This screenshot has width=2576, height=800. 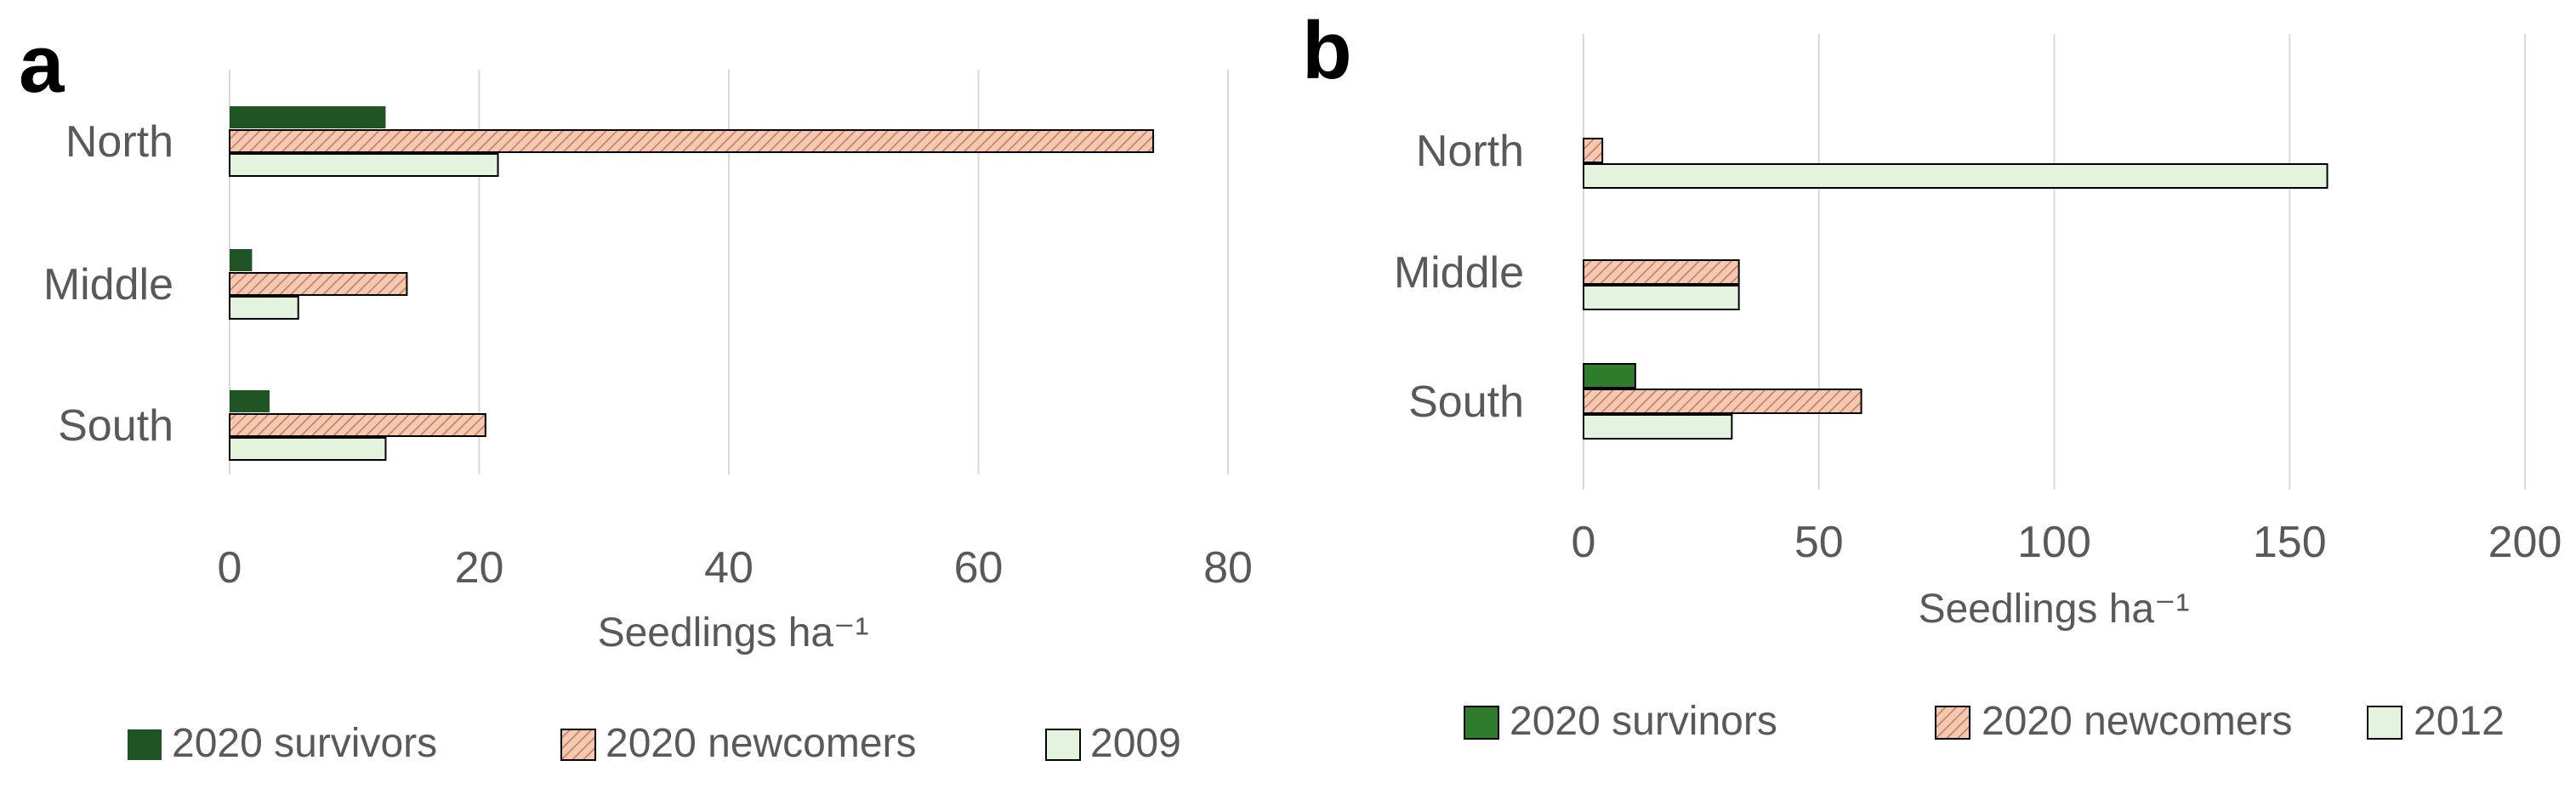 What do you see at coordinates (2290, 542) in the screenshot?
I see `x-tick-label: 150` at bounding box center [2290, 542].